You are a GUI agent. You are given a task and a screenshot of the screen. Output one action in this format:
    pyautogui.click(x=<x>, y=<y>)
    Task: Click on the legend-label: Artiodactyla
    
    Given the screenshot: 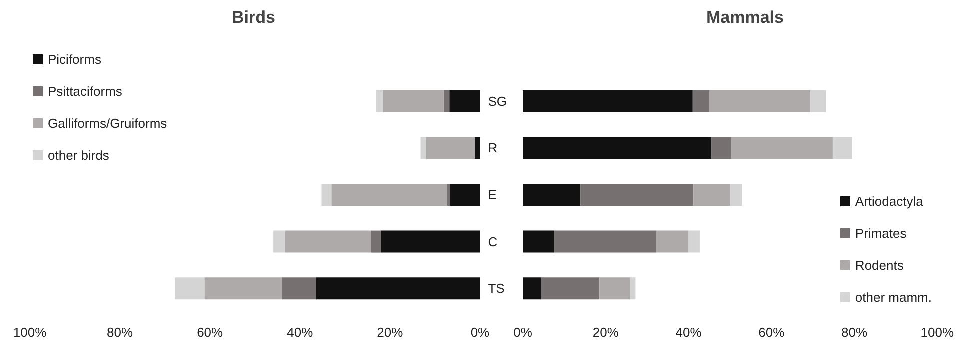 What is the action you would take?
    pyautogui.click(x=889, y=201)
    